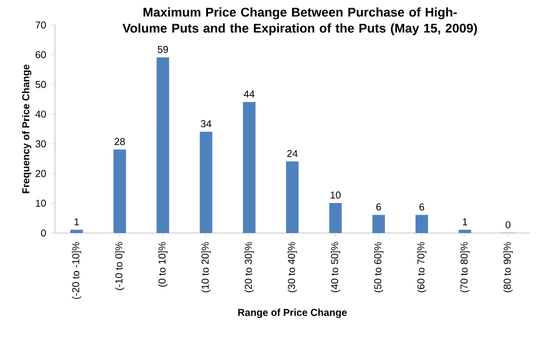 This screenshot has height=340, width=537. What do you see at coordinates (465, 267) in the screenshot?
I see `x-tick-label: (70 to 80]%` at bounding box center [465, 267].